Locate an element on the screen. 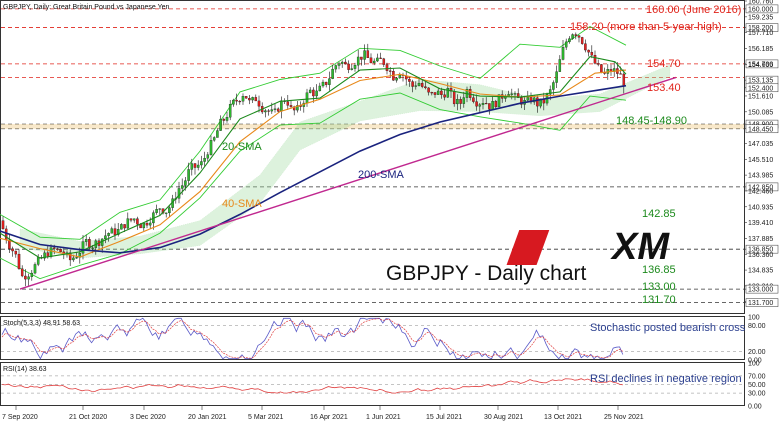 This screenshot has height=426, width=780. main-caption: GBPJPY - Daily chart is located at coordinates (486, 273).